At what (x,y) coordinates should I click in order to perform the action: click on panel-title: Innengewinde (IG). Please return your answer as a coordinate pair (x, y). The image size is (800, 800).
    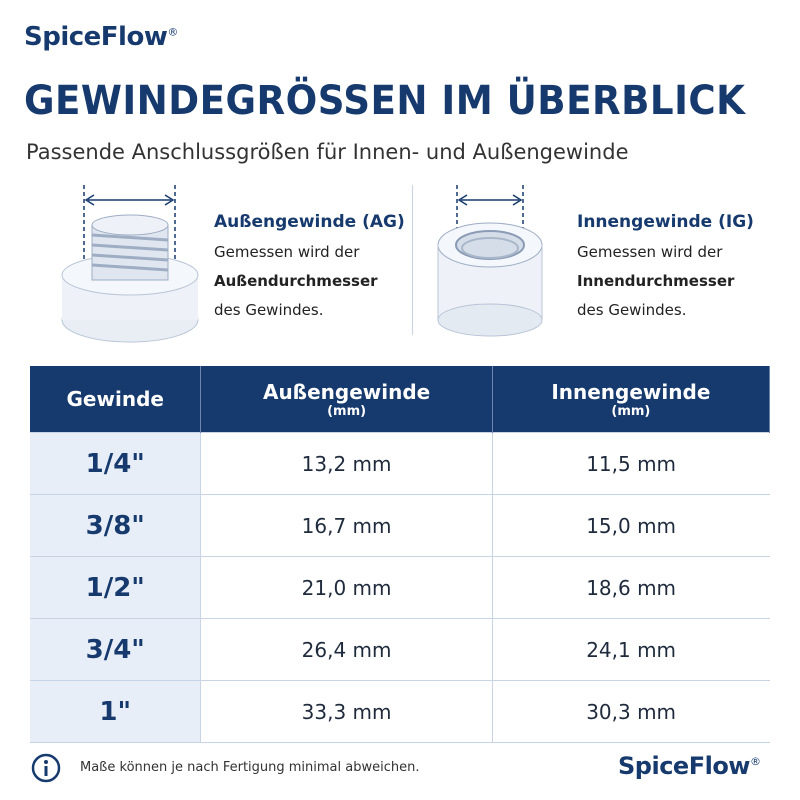
    Looking at the image, I should click on (665, 222).